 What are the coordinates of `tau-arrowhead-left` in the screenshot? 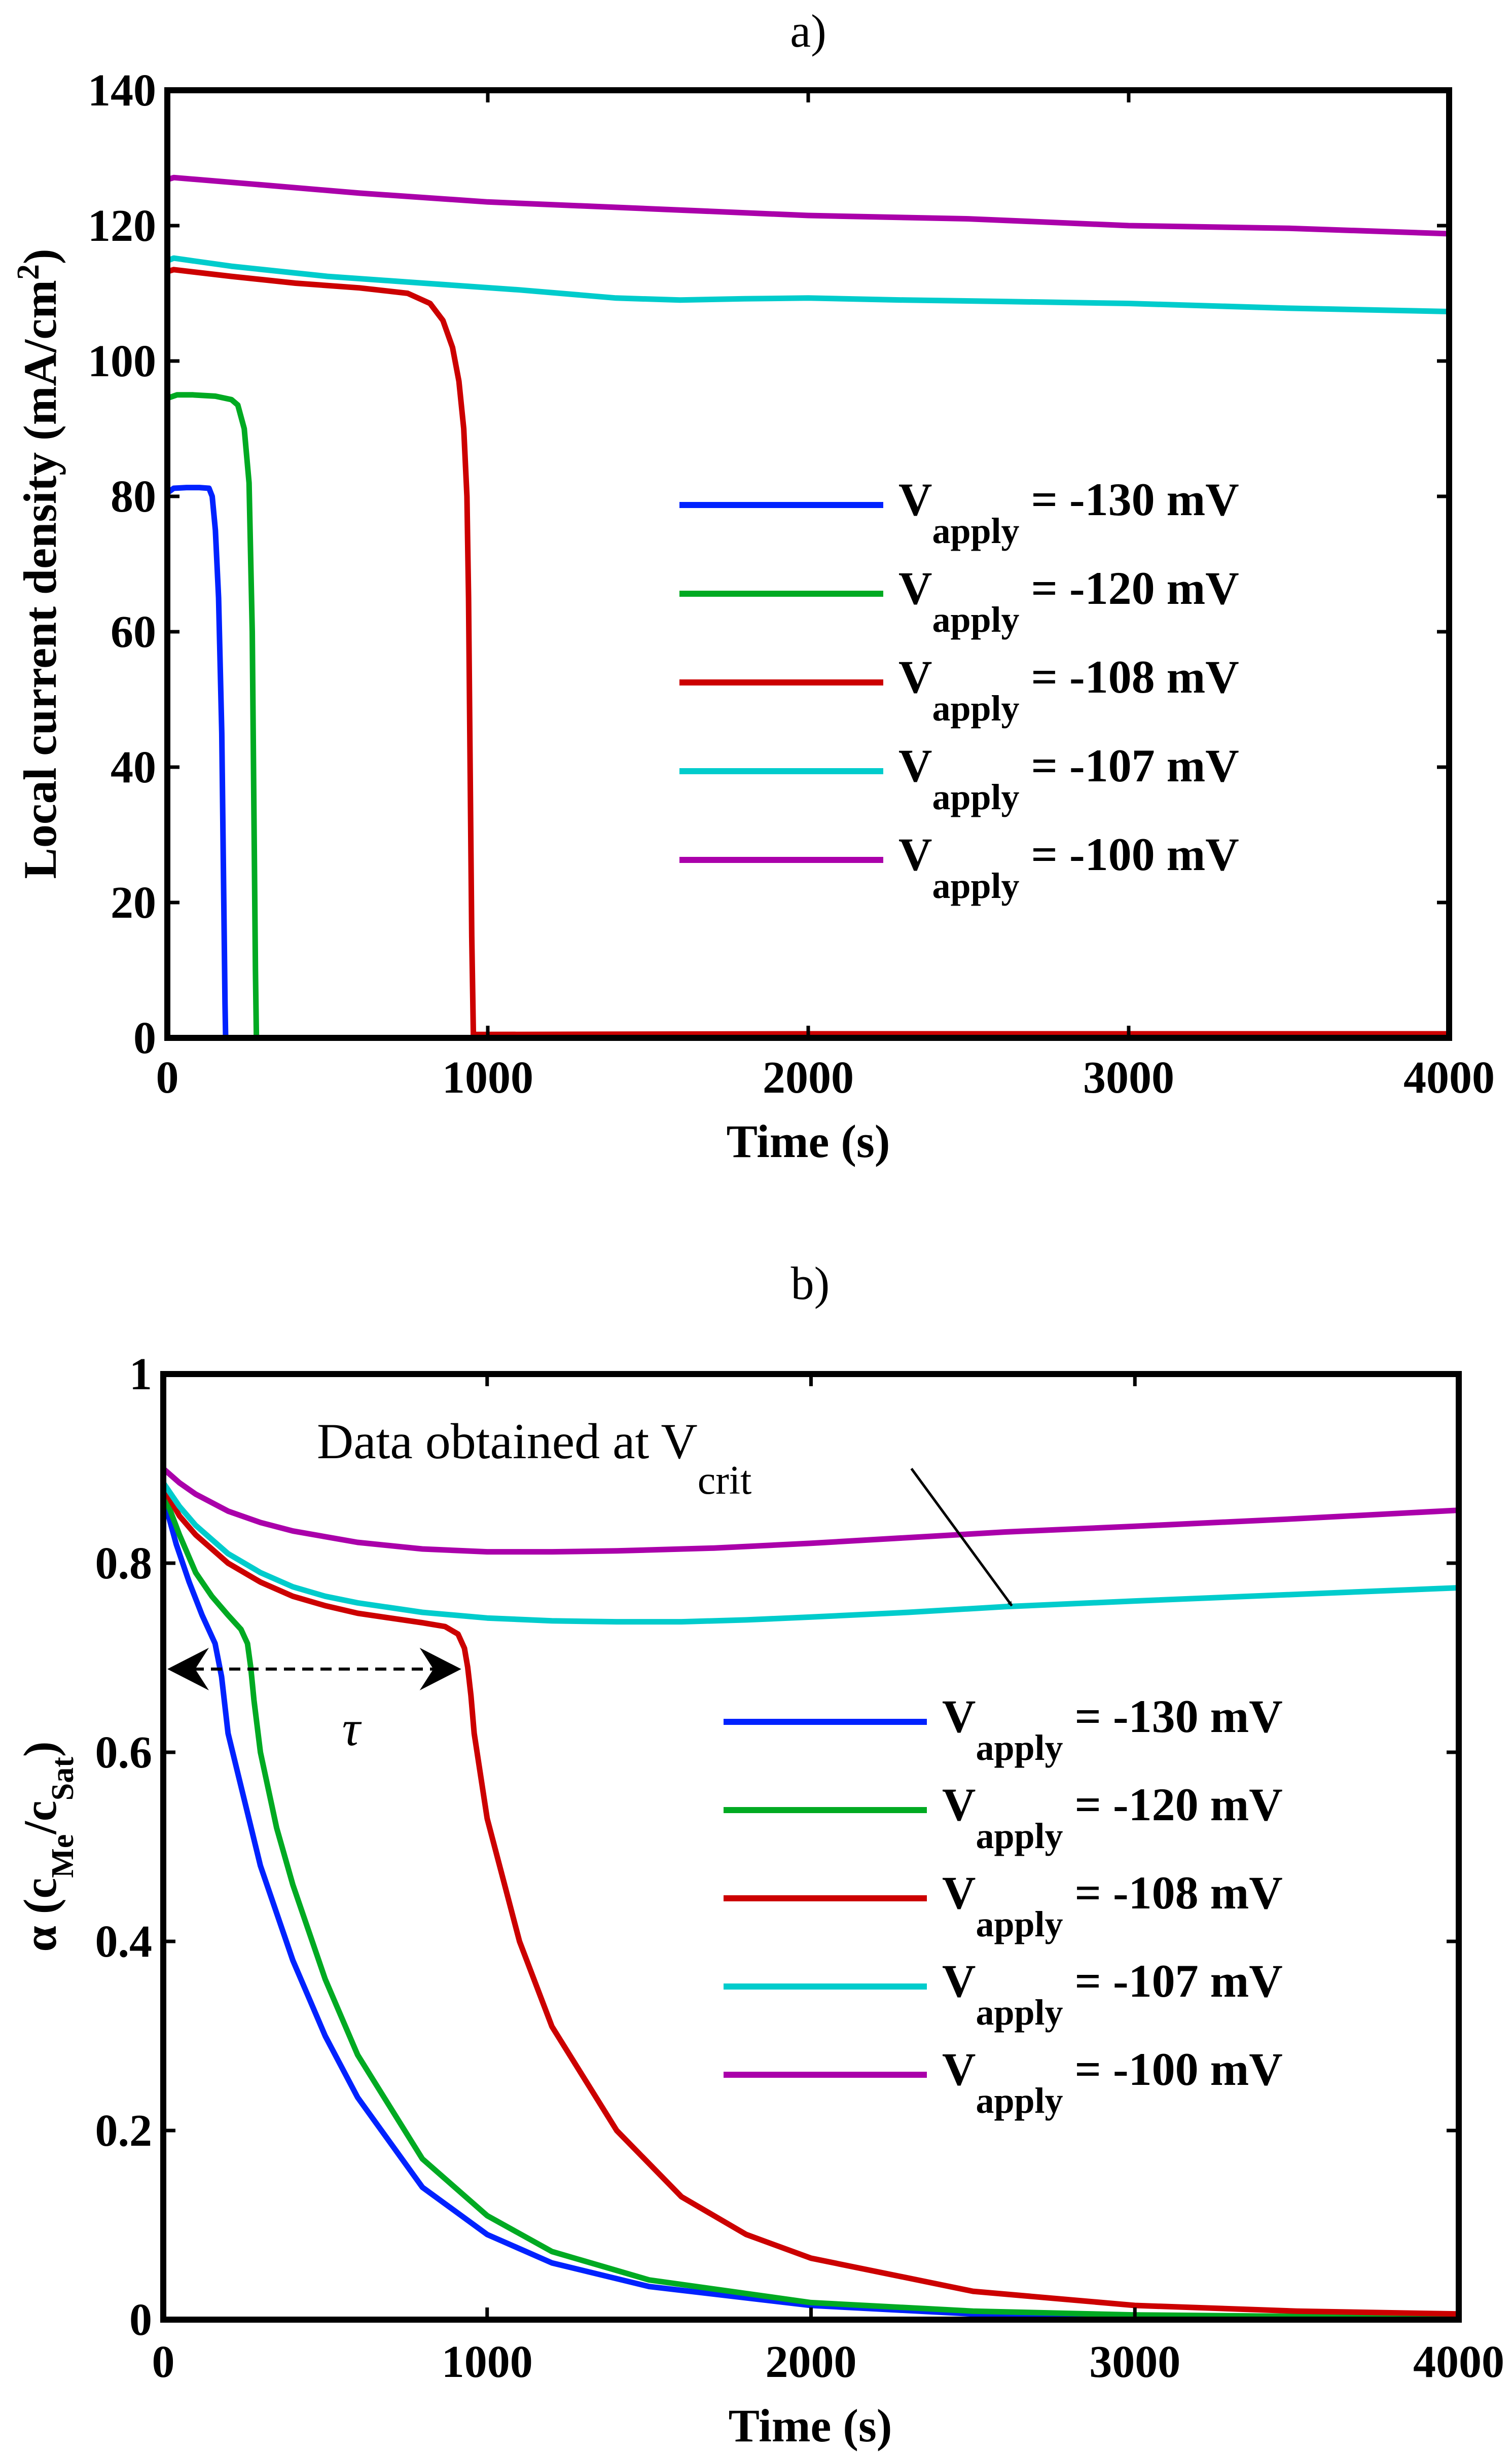 It's located at (188, 1668).